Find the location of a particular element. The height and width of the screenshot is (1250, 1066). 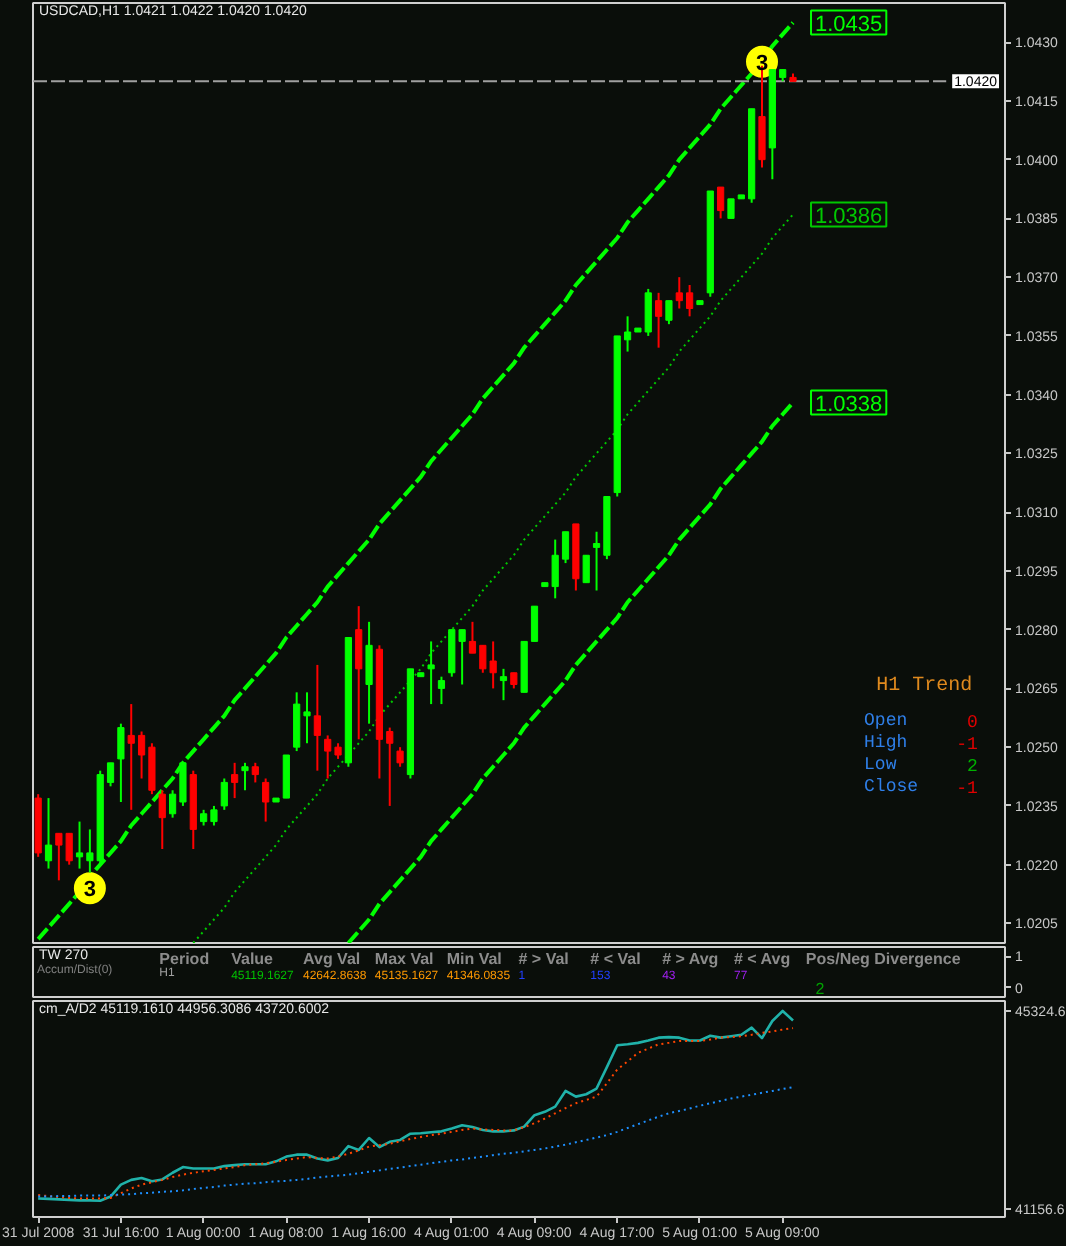

annotation: High is located at coordinates (886, 743).